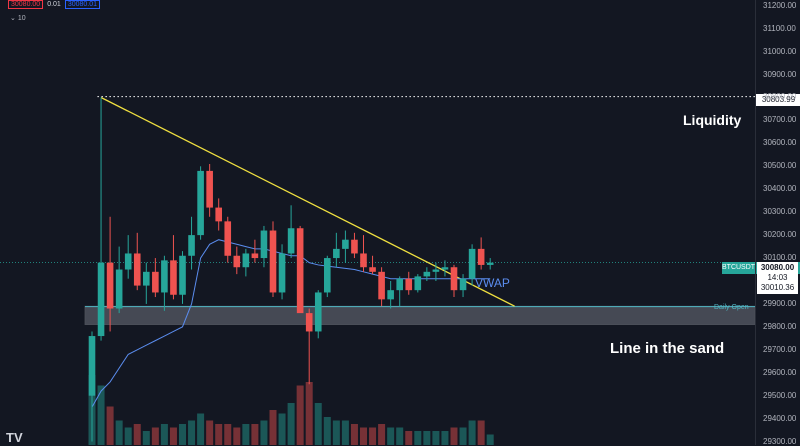  Describe the element at coordinates (780, 212) in the screenshot. I see `price-tick-label: 30300.00` at that location.